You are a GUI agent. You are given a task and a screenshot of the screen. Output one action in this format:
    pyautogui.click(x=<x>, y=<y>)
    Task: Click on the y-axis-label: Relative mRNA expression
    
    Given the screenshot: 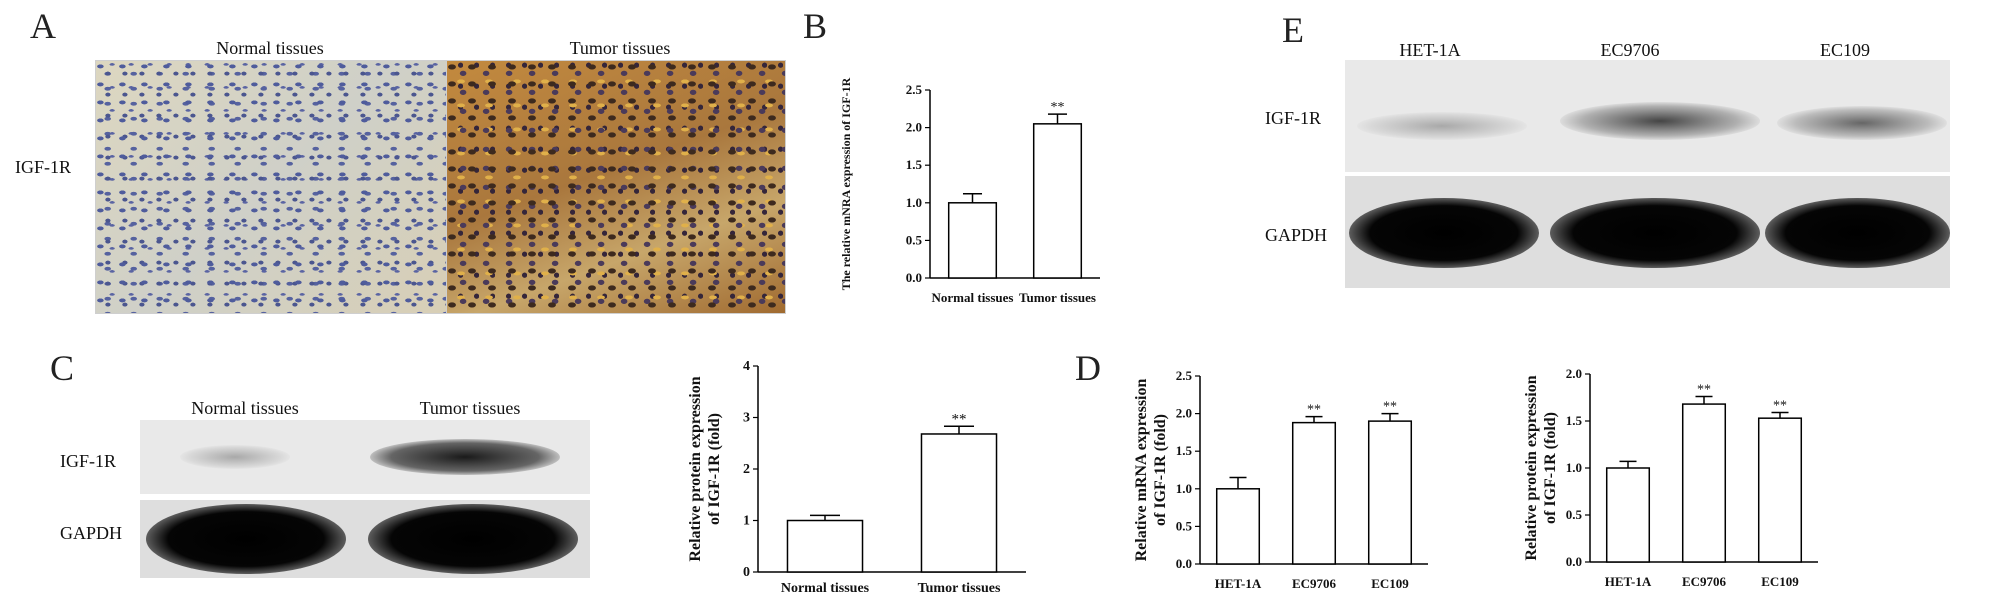 What is the action you would take?
    pyautogui.click(x=1141, y=470)
    